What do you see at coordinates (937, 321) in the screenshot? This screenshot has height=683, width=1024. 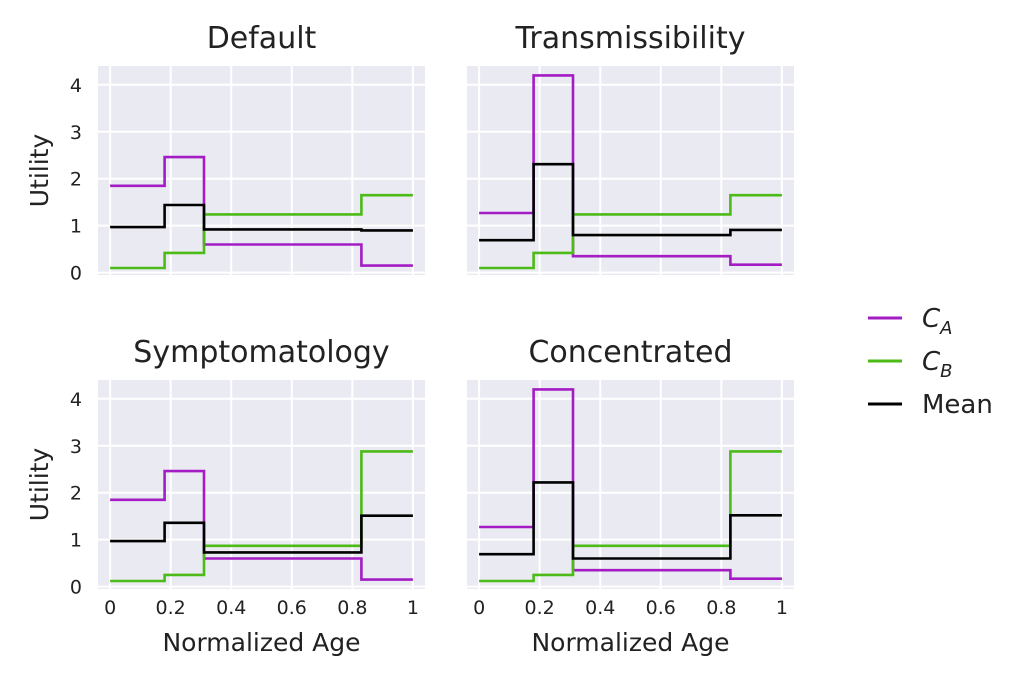 I see `legend-label: CA` at bounding box center [937, 321].